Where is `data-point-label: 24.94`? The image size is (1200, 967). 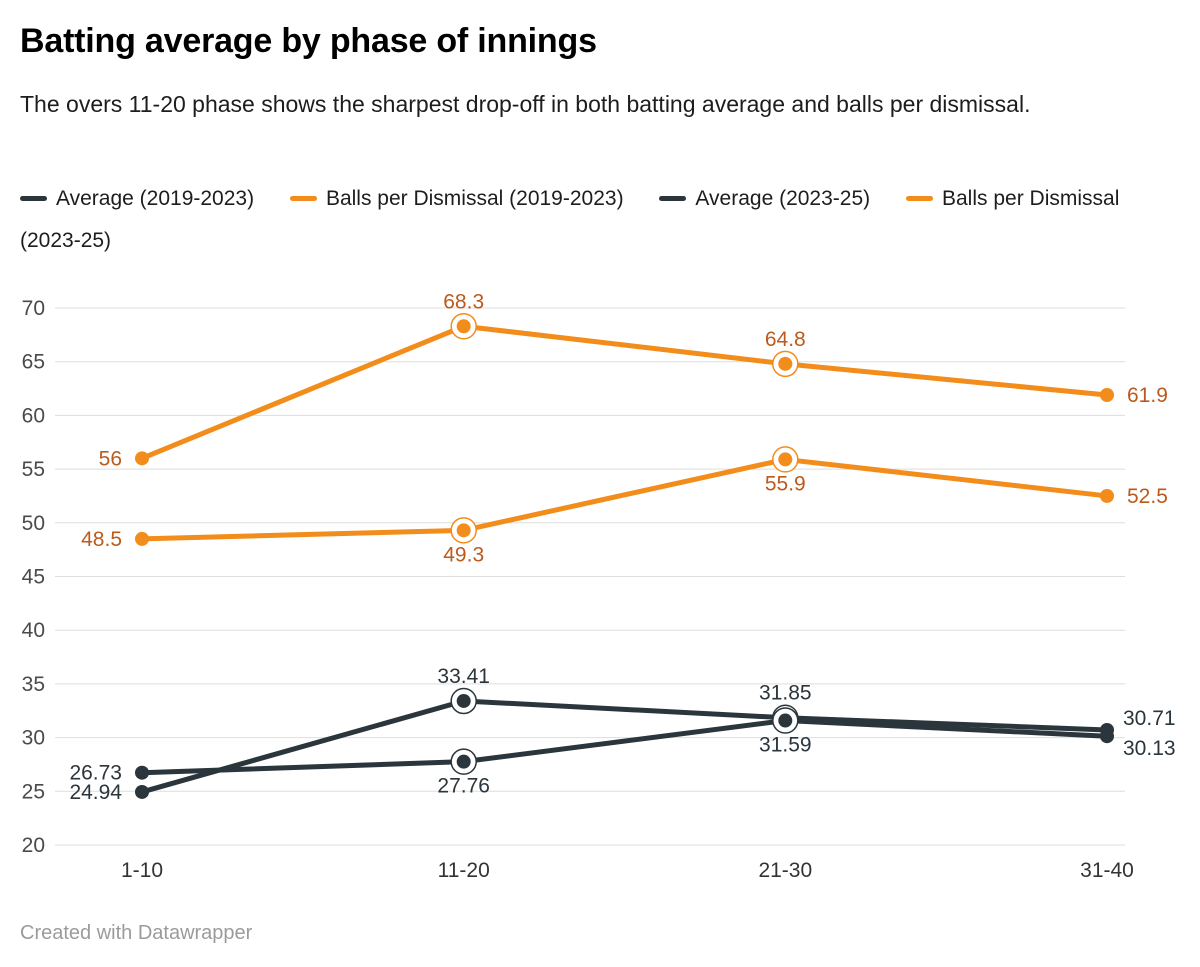
data-point-label: 24.94 is located at coordinates (95, 792).